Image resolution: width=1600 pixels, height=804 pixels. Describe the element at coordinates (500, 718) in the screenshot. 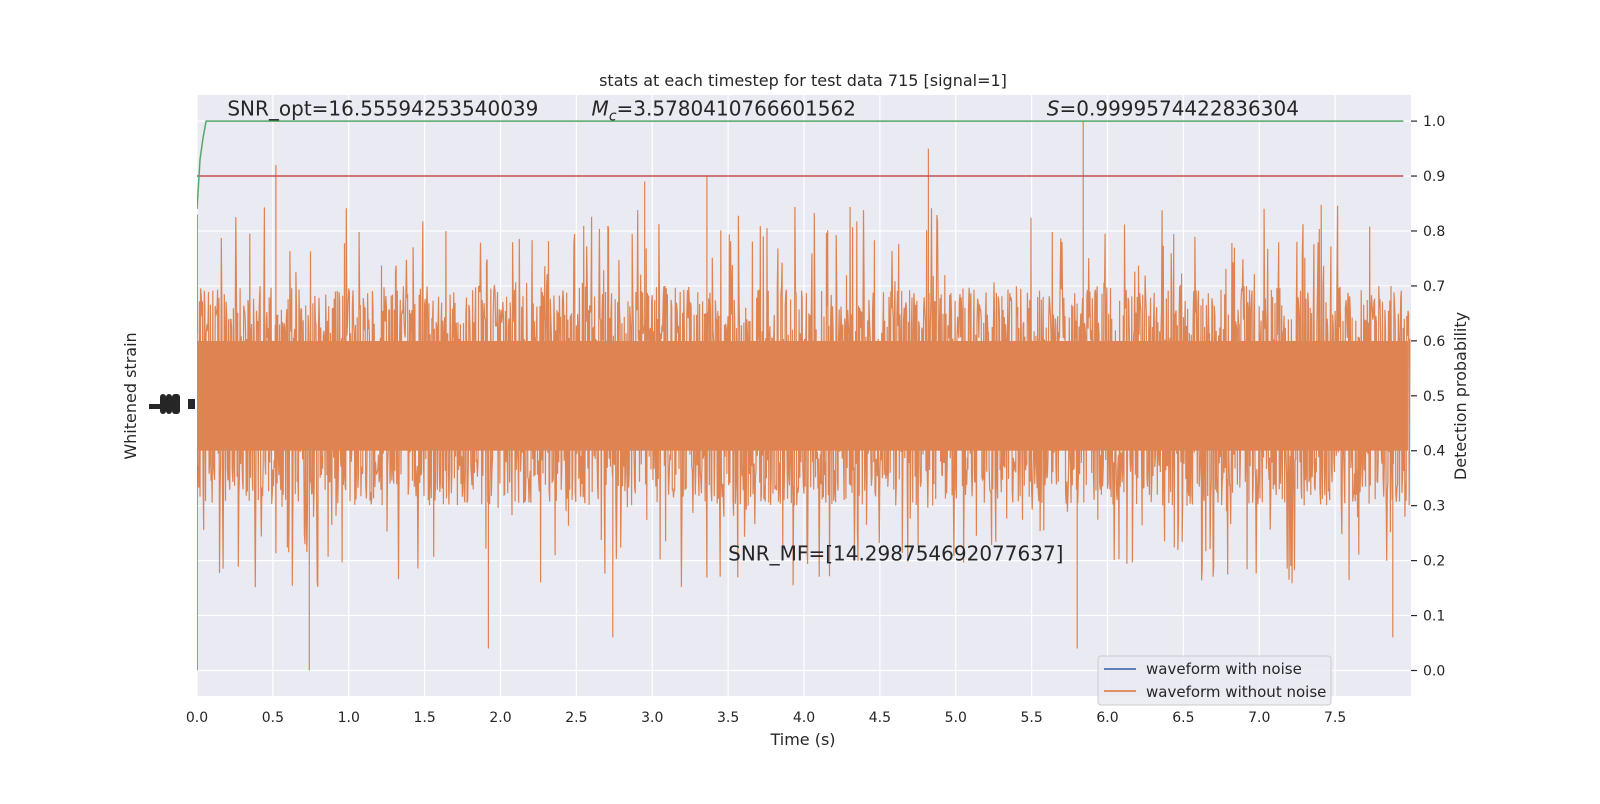

I see `x-tick-label: 2.0` at that location.